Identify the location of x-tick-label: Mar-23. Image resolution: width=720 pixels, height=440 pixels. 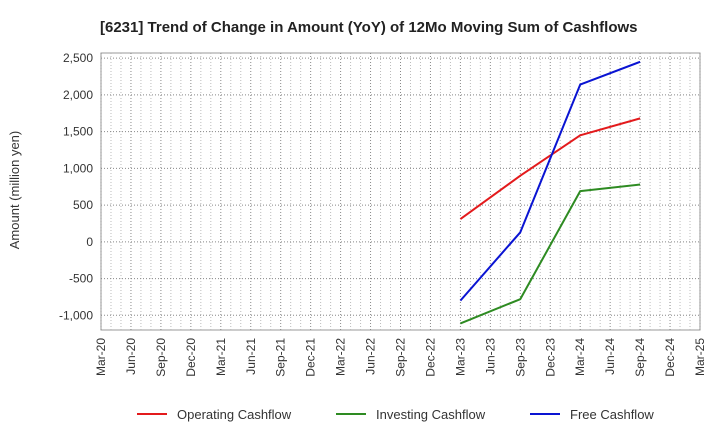
(460, 357).